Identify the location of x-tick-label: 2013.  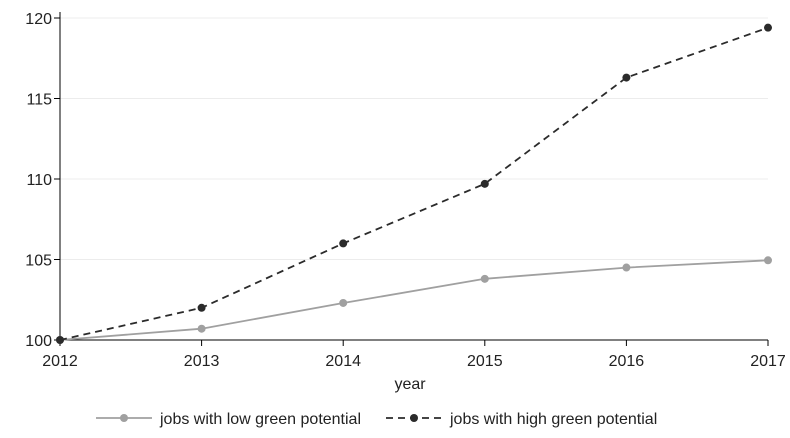
(202, 361).